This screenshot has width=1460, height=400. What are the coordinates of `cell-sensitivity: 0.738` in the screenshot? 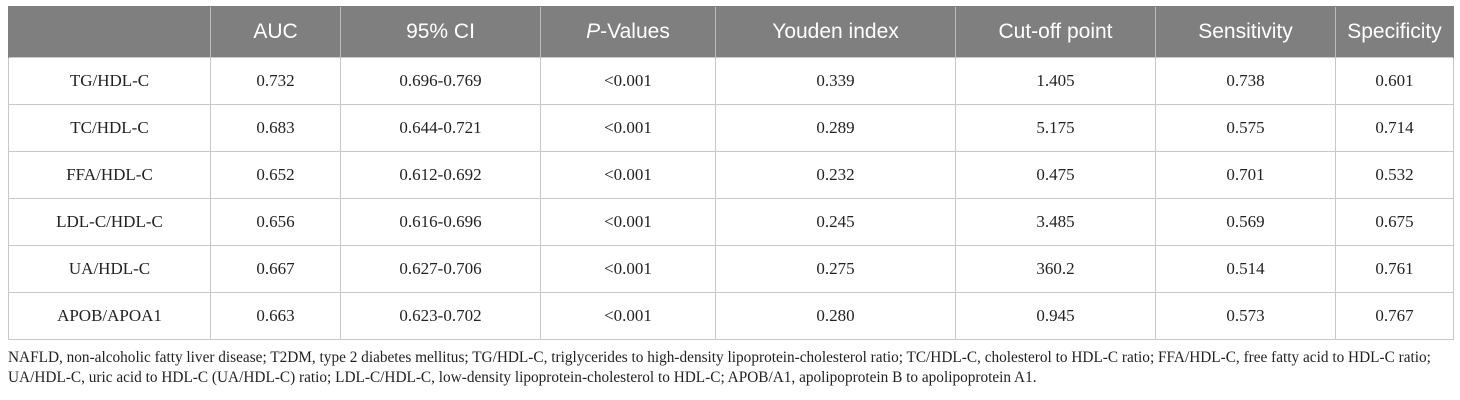 It's located at (1245, 81).